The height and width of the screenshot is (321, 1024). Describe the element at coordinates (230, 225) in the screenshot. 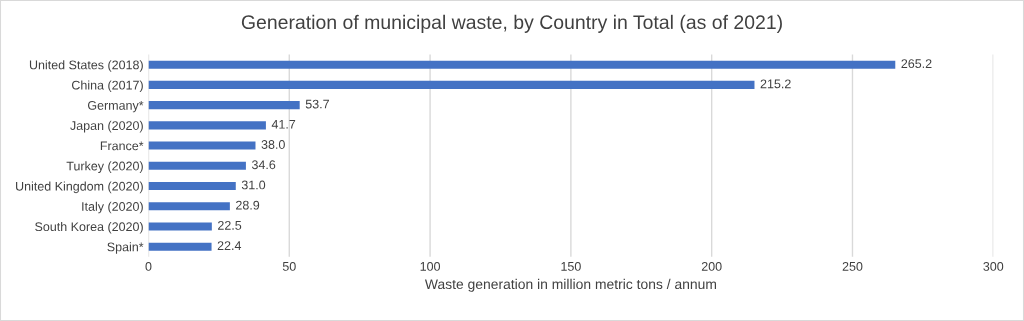

I see `data-label: 22.5` at that location.